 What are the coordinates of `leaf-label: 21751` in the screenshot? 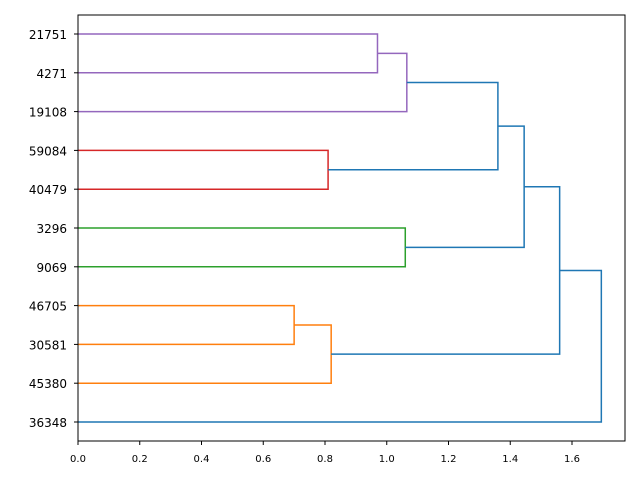 It's located at (48, 35).